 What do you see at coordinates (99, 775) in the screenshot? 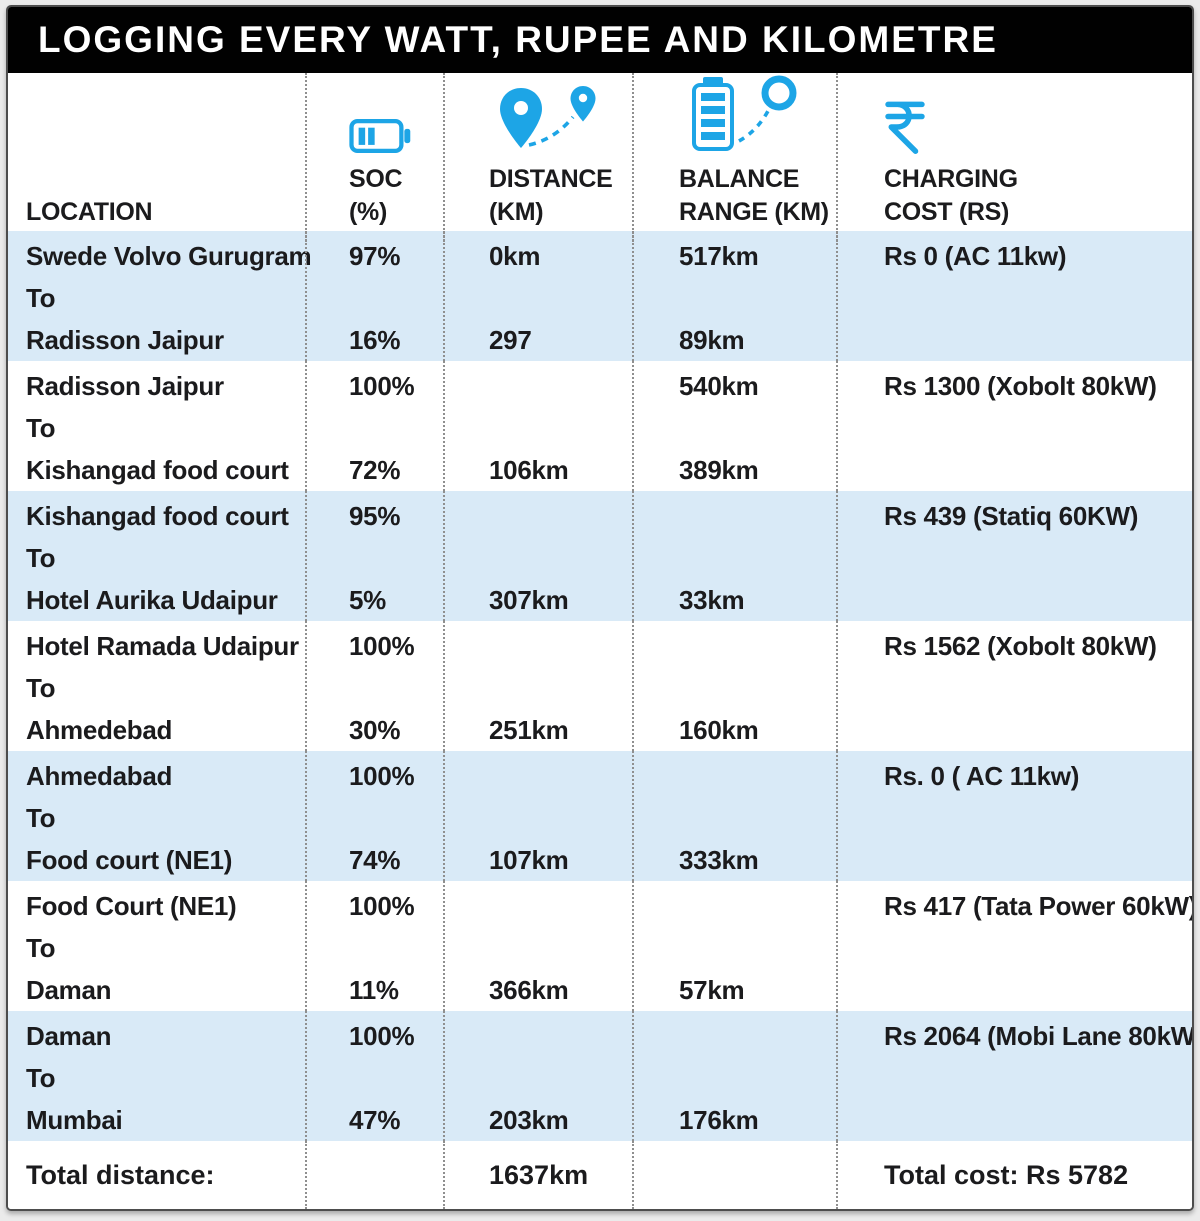
I see `from-location: Ahmedabad` at bounding box center [99, 775].